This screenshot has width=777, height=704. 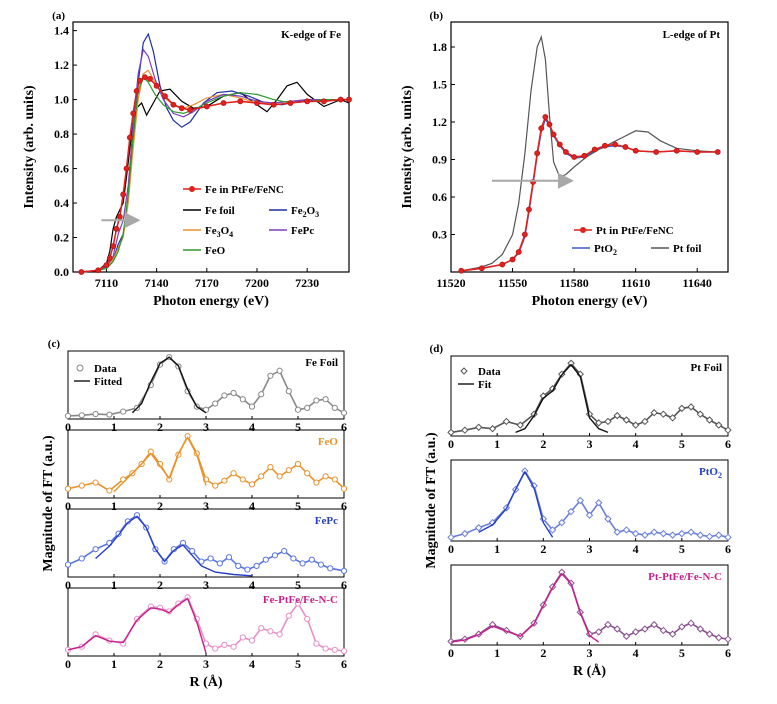 What do you see at coordinates (326, 521) in the screenshot?
I see `subpanel-label: FePc` at bounding box center [326, 521].